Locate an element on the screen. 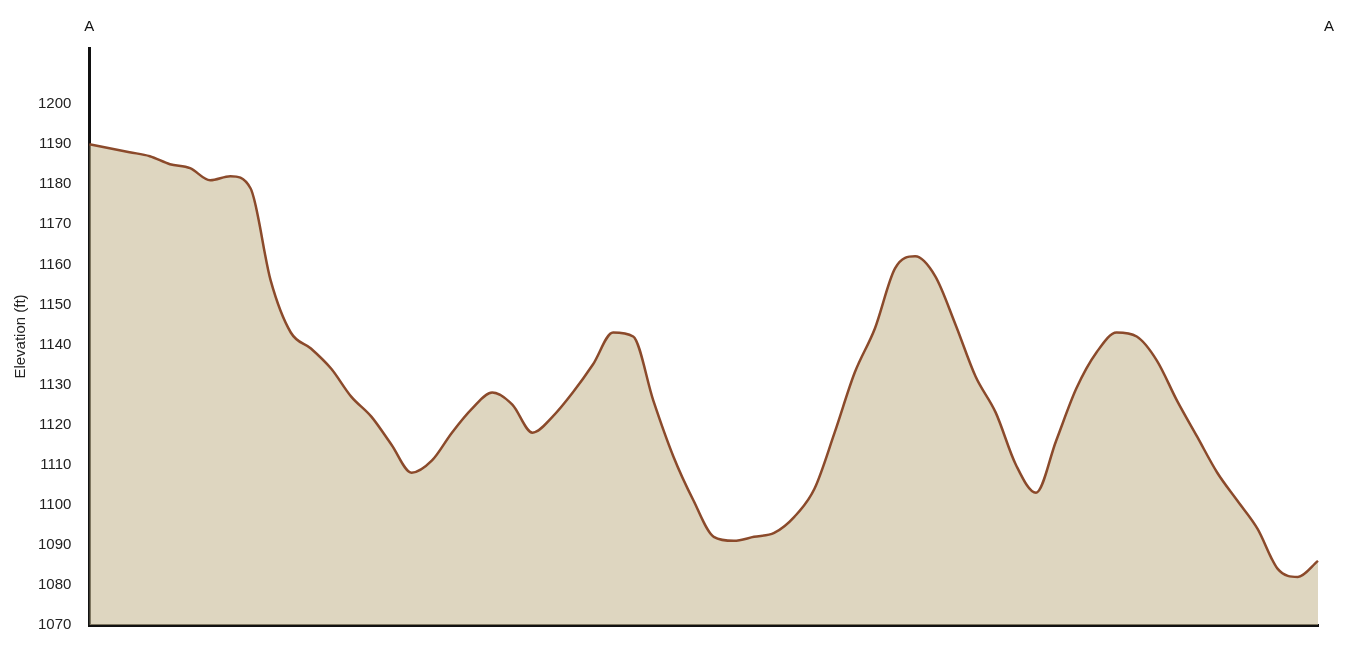 This screenshot has height=648, width=1359. y-tick-label: 1070 is located at coordinates (54, 624).